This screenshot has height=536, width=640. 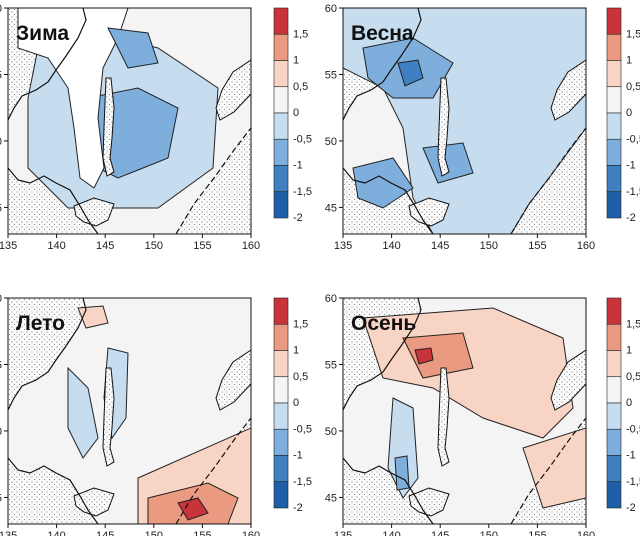 What do you see at coordinates (383, 323) in the screenshot?
I see `season-label: Осень` at bounding box center [383, 323].